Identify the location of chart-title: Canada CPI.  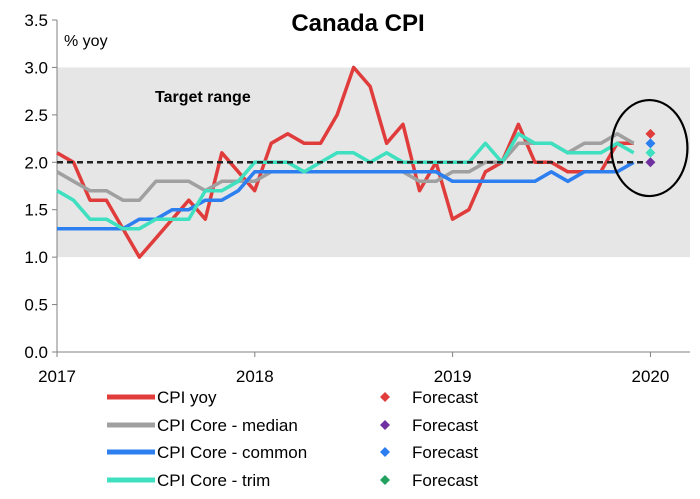
(357, 23).